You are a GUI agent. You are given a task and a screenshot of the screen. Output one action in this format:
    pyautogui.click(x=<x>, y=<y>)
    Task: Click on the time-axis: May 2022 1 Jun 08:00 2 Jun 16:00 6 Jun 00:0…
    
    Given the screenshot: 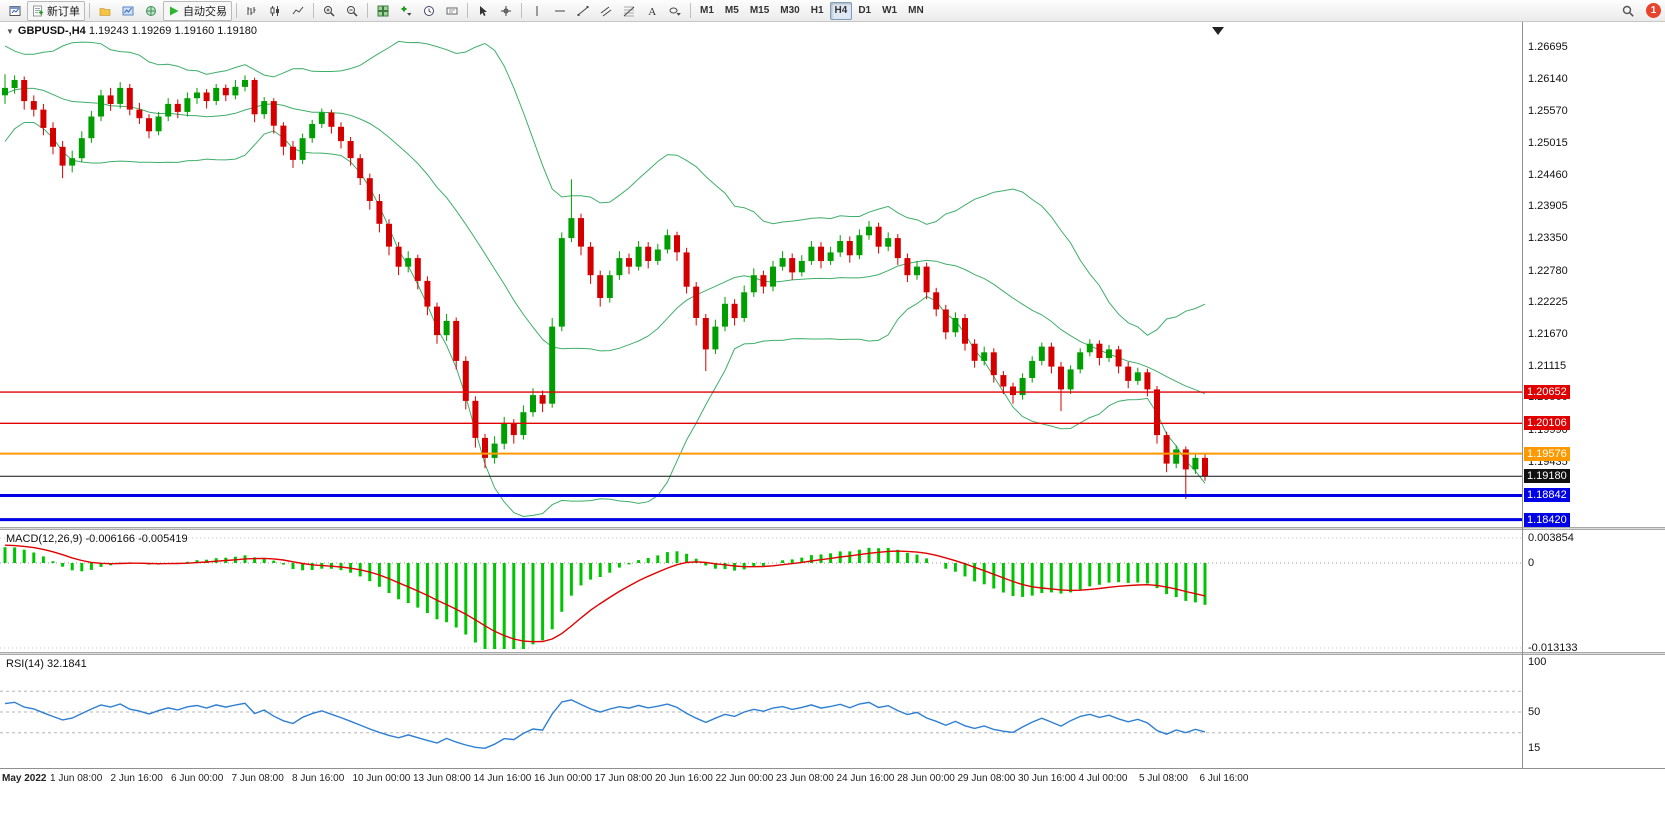 What is the action you would take?
    pyautogui.click(x=832, y=799)
    